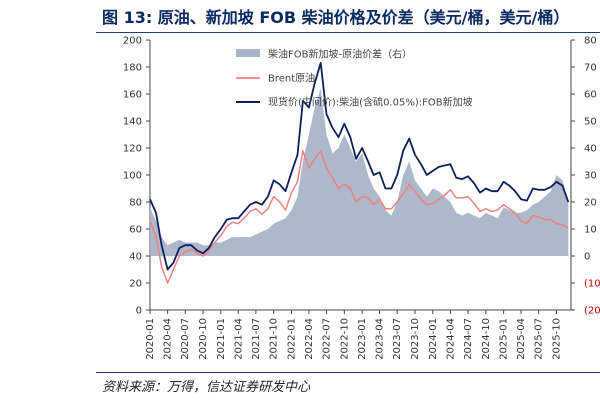  I want to click on source-rule, so click(348, 372).